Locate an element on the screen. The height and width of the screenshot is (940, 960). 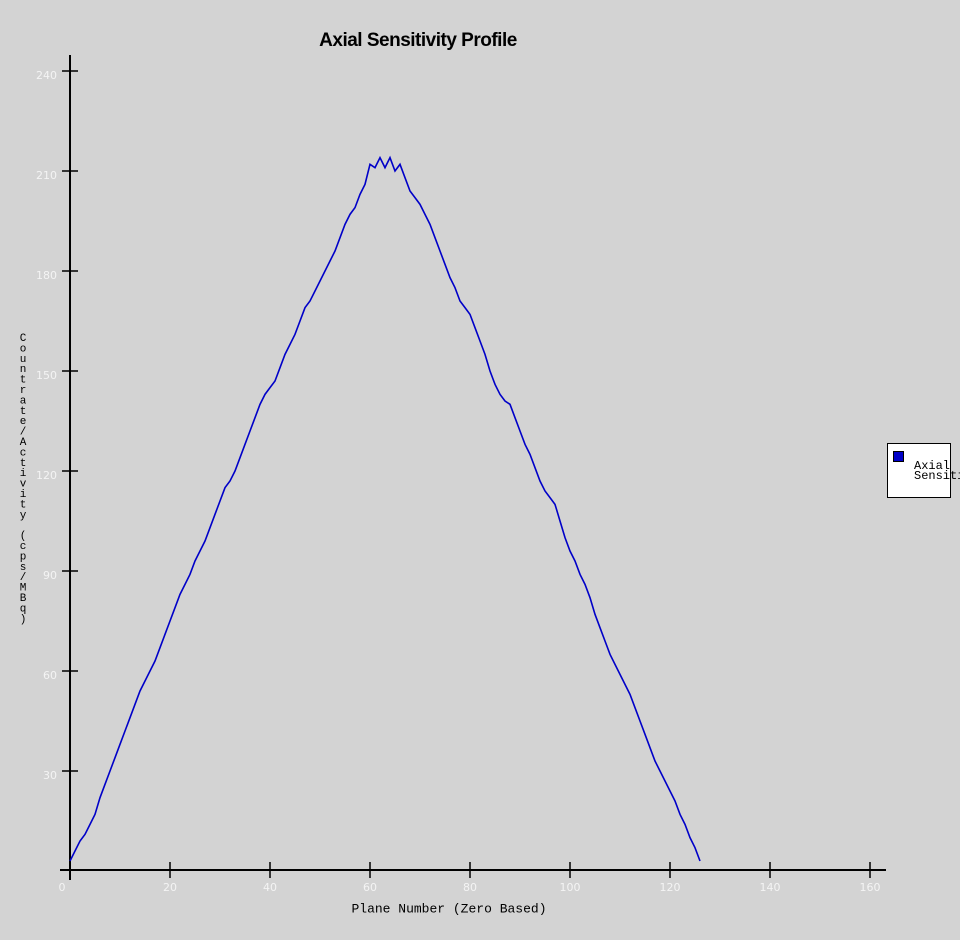
y-tick-label: 240 is located at coordinates (46, 75).